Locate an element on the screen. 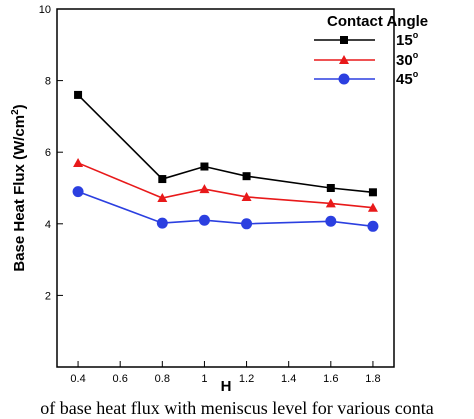 The height and width of the screenshot is (419, 474). y-axis-label-text: Base Heat Flux (W/cm is located at coordinates (19, 193).